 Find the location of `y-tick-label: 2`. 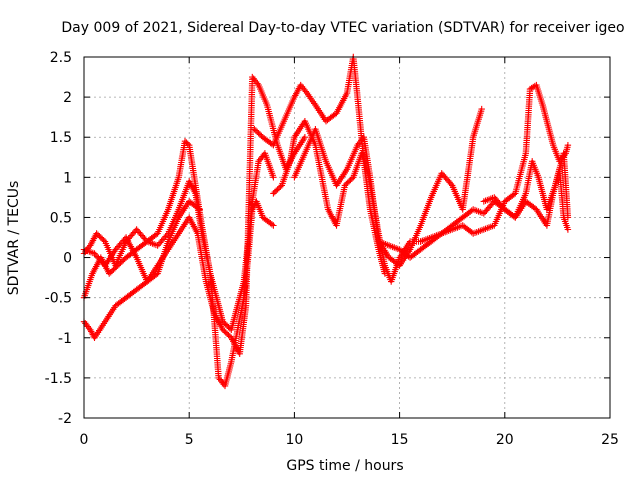

y-tick-label: 2 is located at coordinates (67, 98).